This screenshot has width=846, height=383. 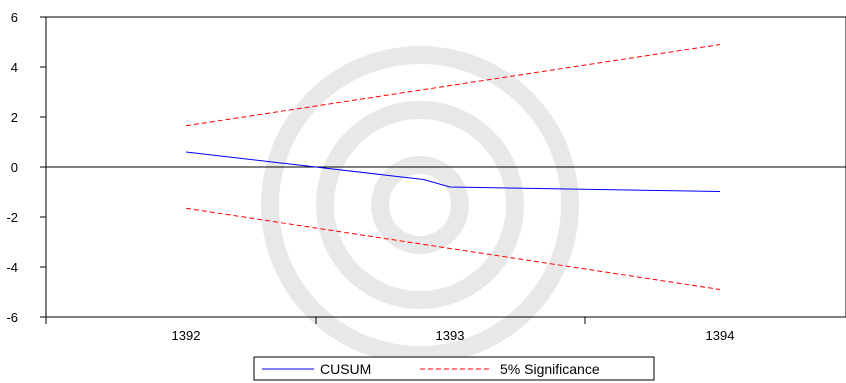 I want to click on legend-label-significance: 5% Significance, so click(x=550, y=369).